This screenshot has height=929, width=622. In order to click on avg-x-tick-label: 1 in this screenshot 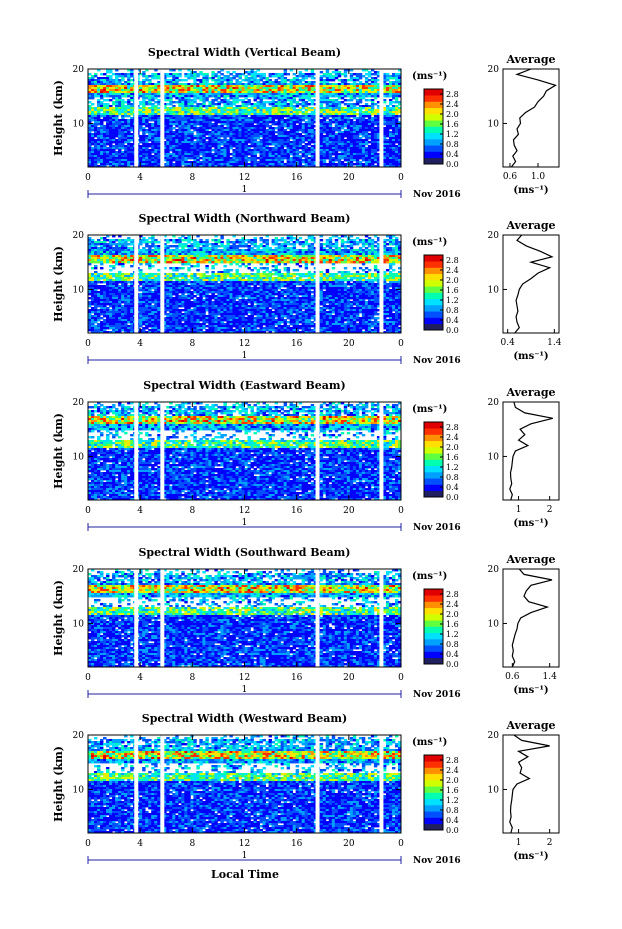, I will do `click(519, 510)`.